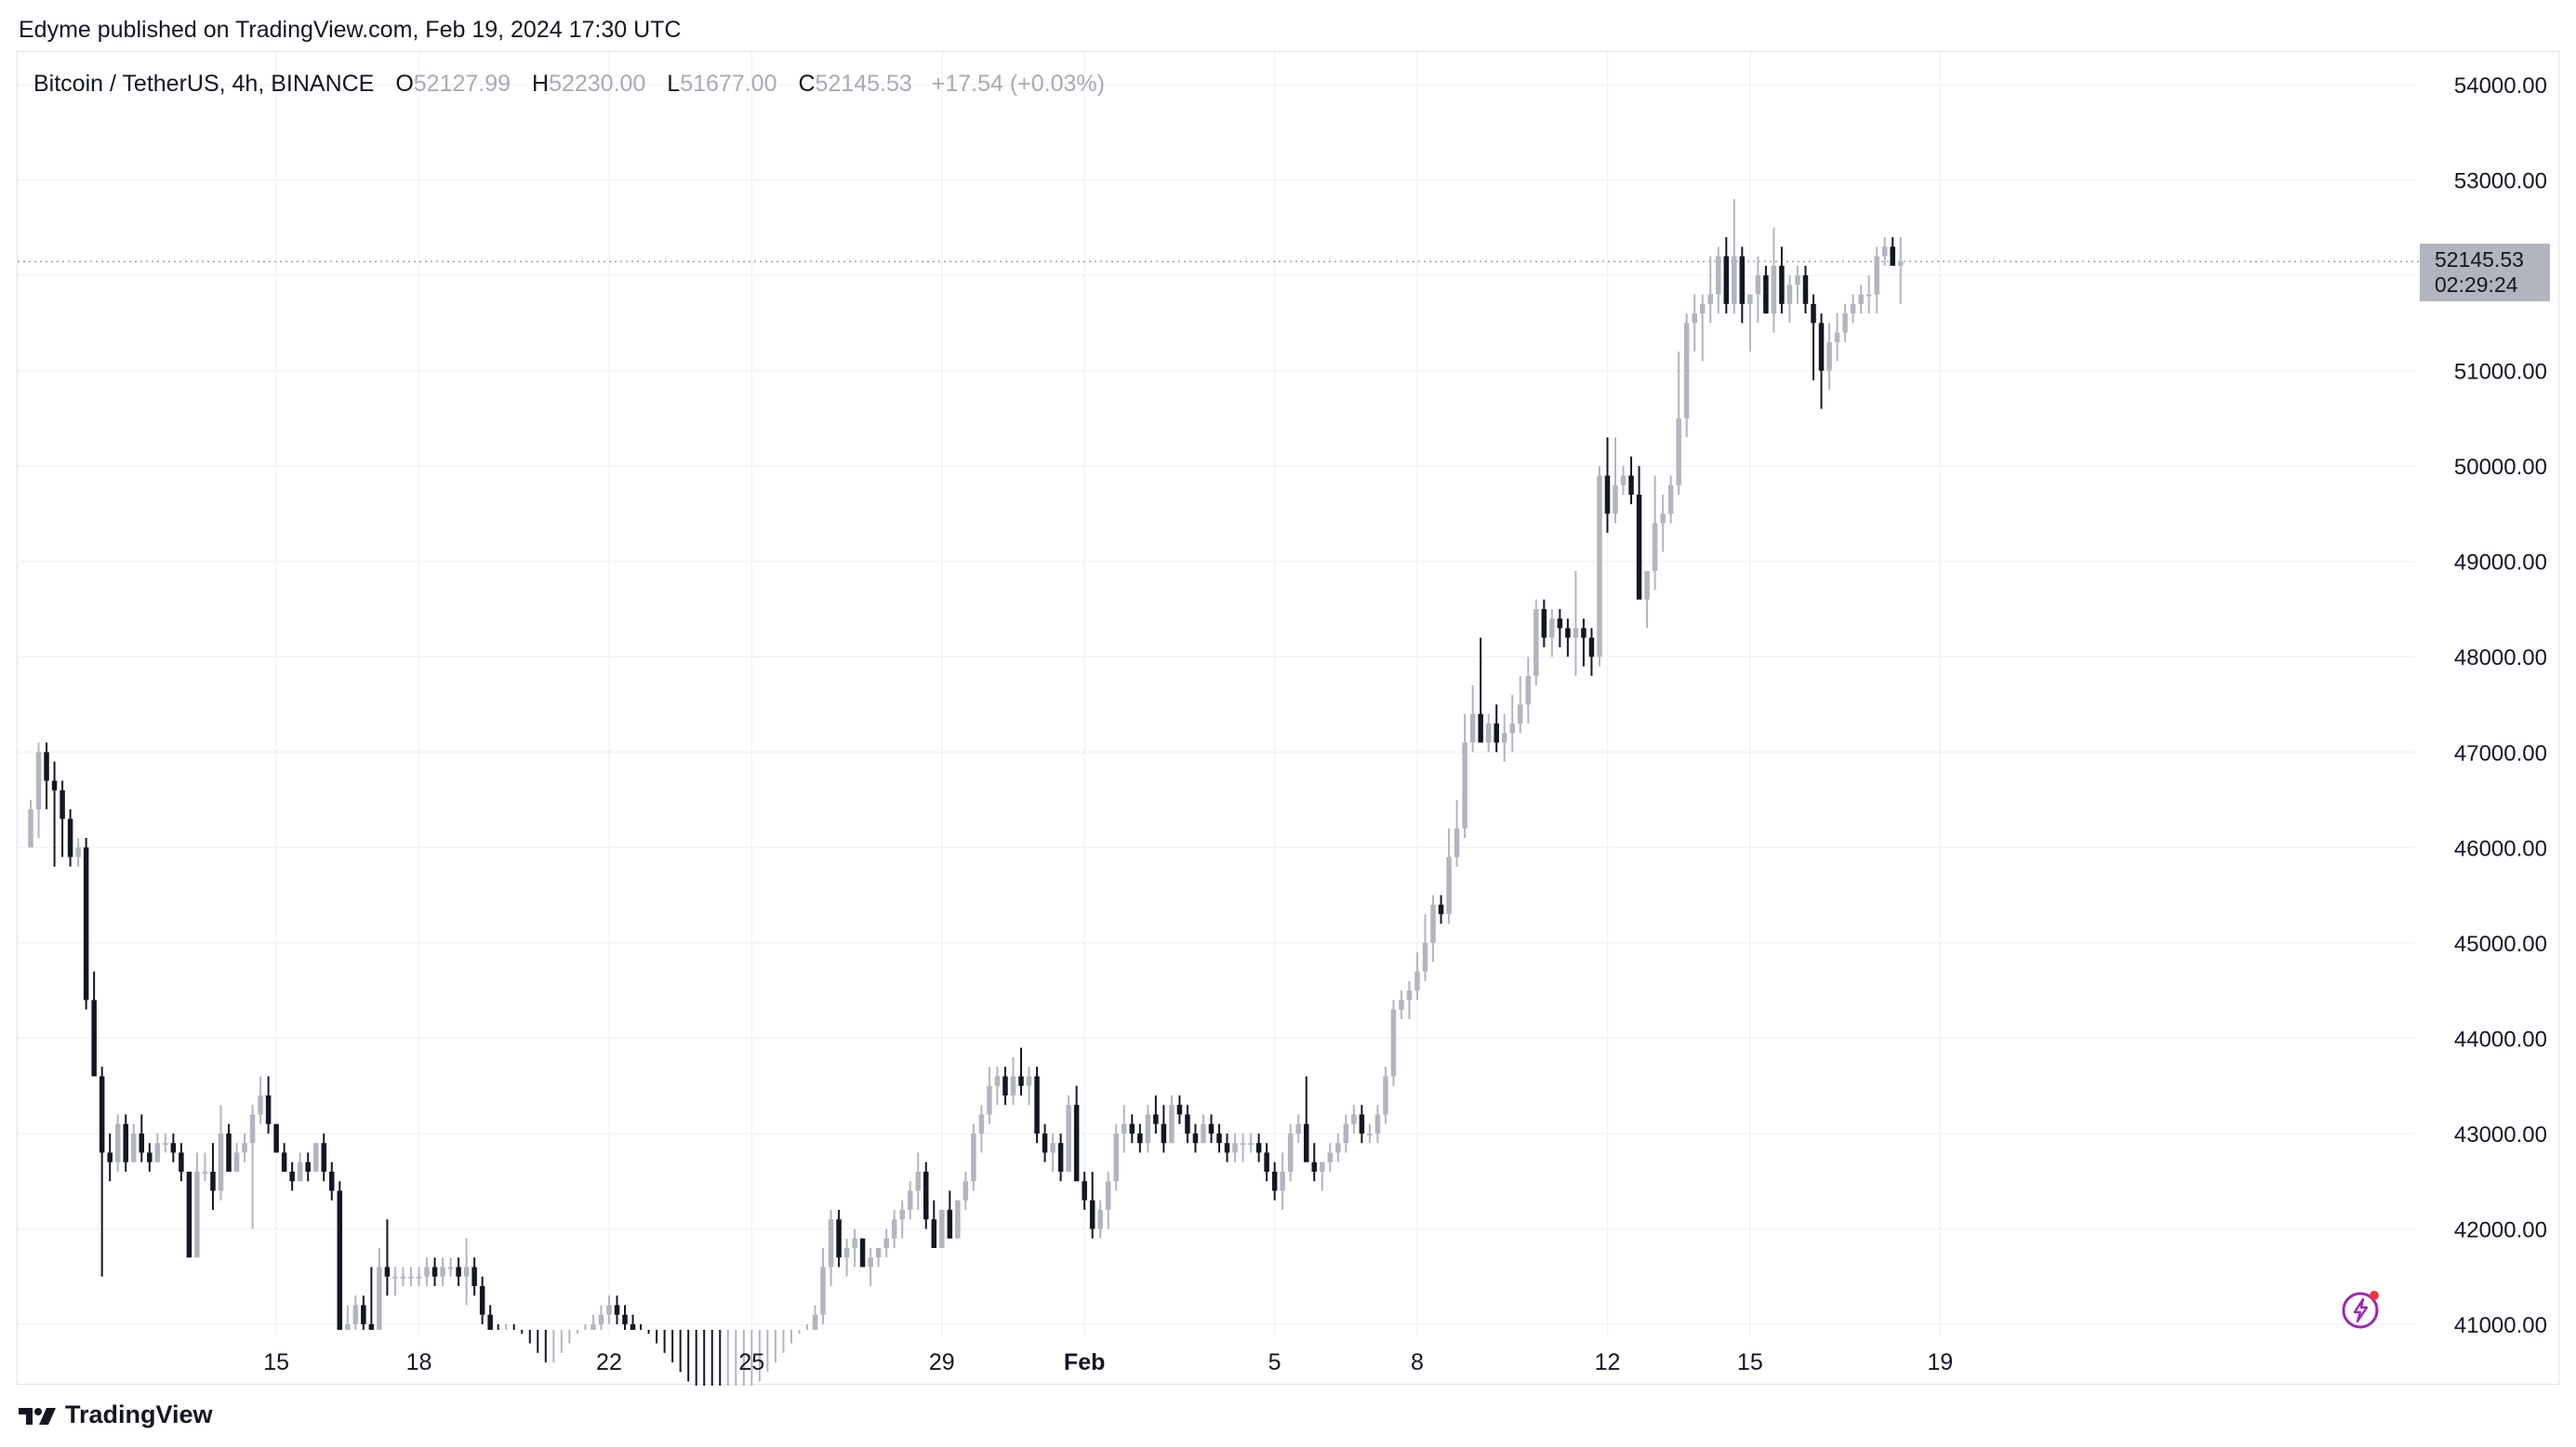 This screenshot has height=1447, width=2576. Describe the element at coordinates (2500, 657) in the screenshot. I see `price-tick-label: 48000.00` at that location.